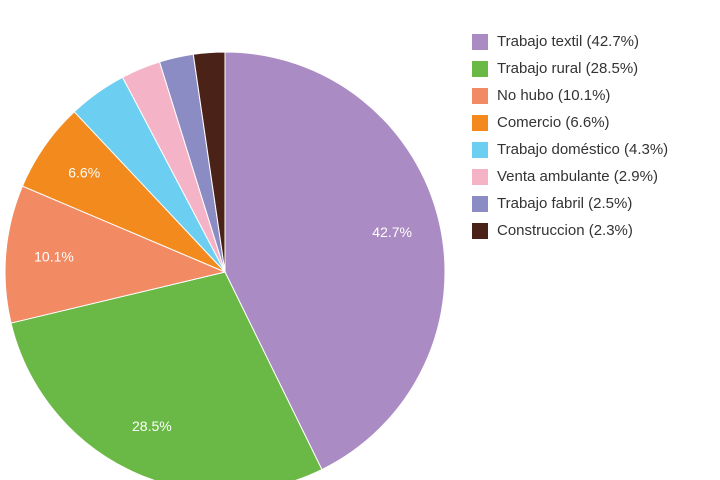 The height and width of the screenshot is (480, 720). I want to click on slice-label: 42.7%, so click(392, 232).